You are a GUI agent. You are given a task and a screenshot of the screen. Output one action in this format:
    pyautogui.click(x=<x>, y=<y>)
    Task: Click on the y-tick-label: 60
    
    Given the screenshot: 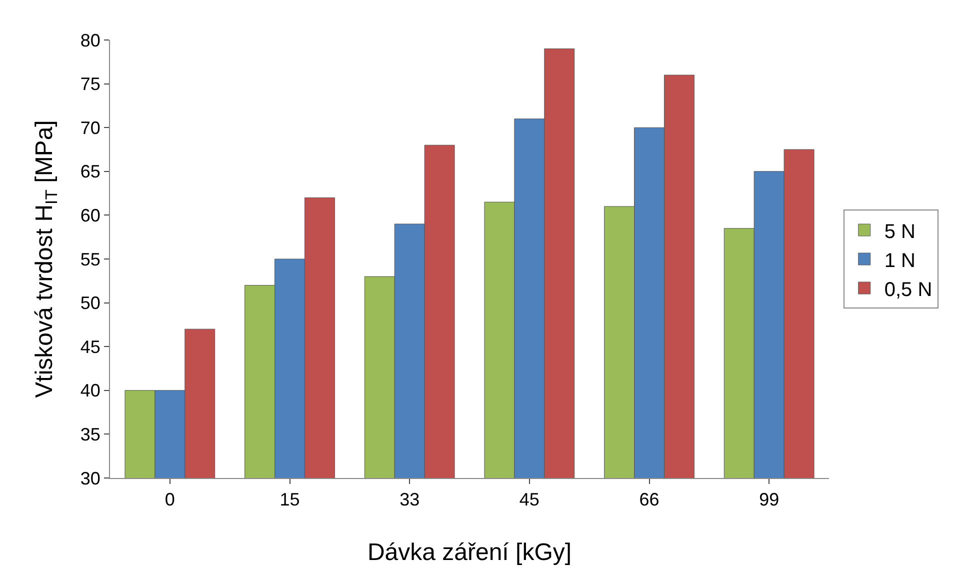 What is the action you would take?
    pyautogui.click(x=90, y=216)
    